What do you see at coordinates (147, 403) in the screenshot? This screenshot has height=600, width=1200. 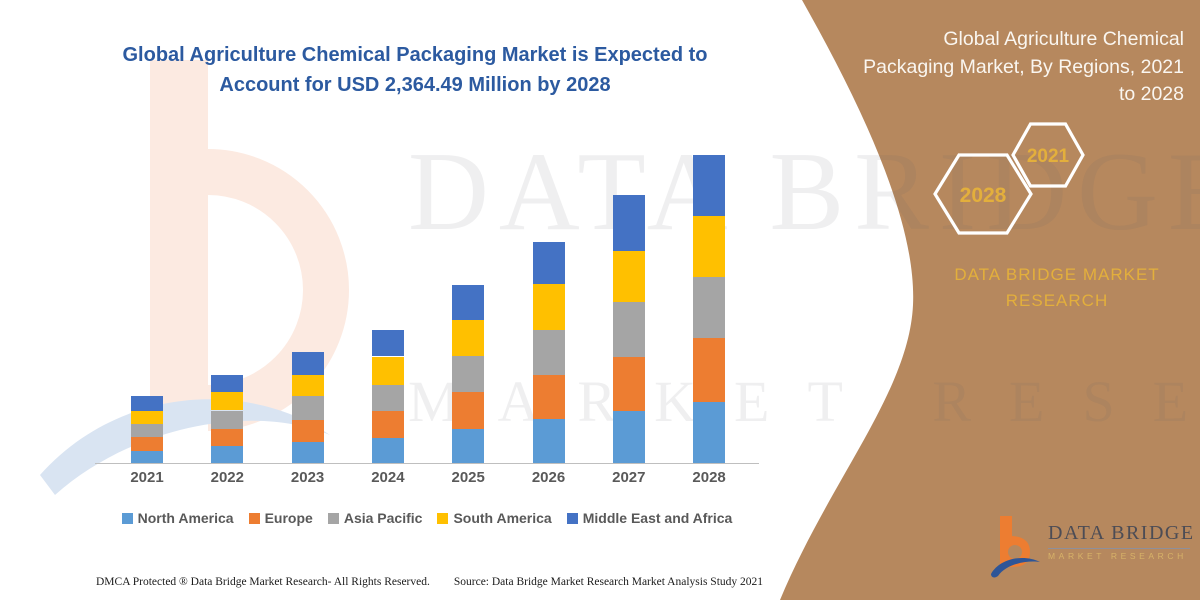 I see `bar-2021-middle-east-and-africa` at bounding box center [147, 403].